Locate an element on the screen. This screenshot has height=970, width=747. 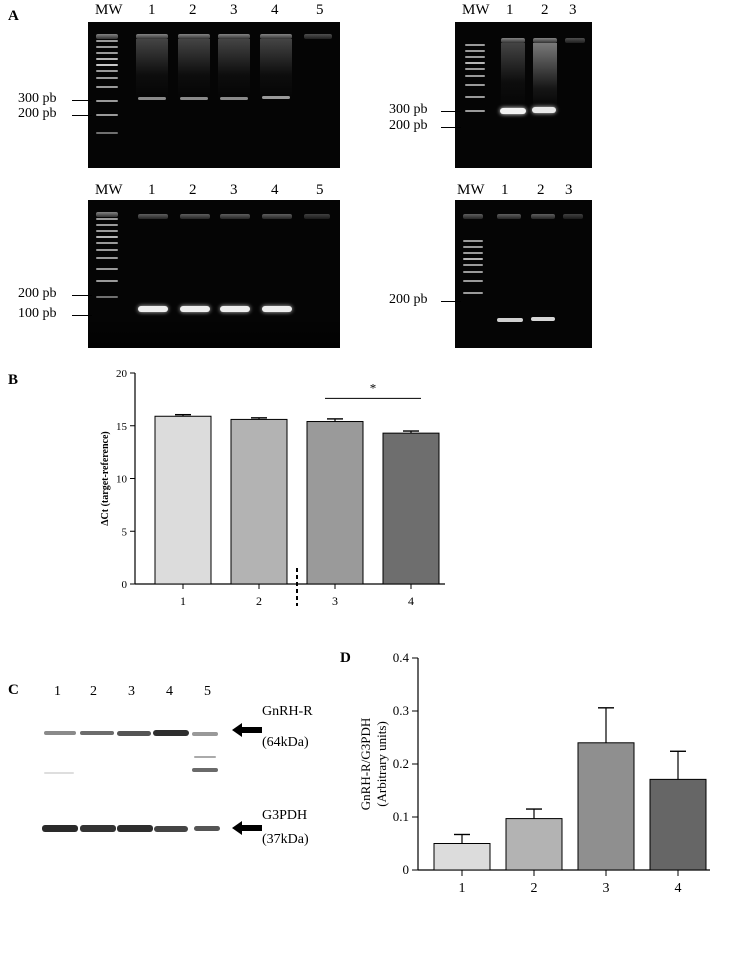
wb-lane-label-5: 5 is located at coordinates (207, 691).